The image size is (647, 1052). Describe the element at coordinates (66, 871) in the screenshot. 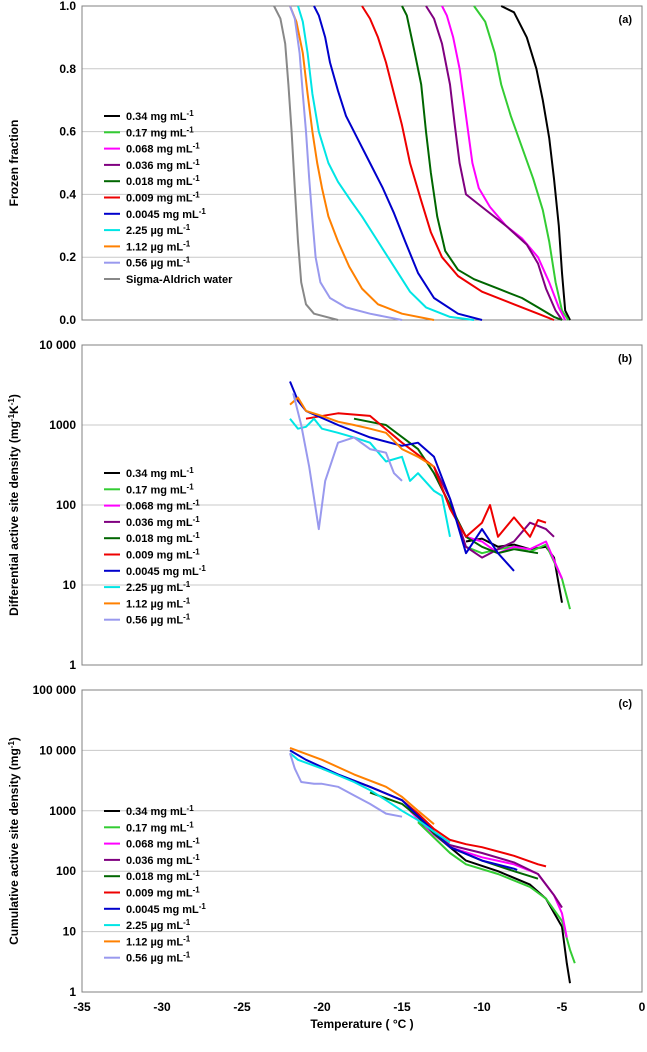

I see `y-tick-label: 100` at that location.